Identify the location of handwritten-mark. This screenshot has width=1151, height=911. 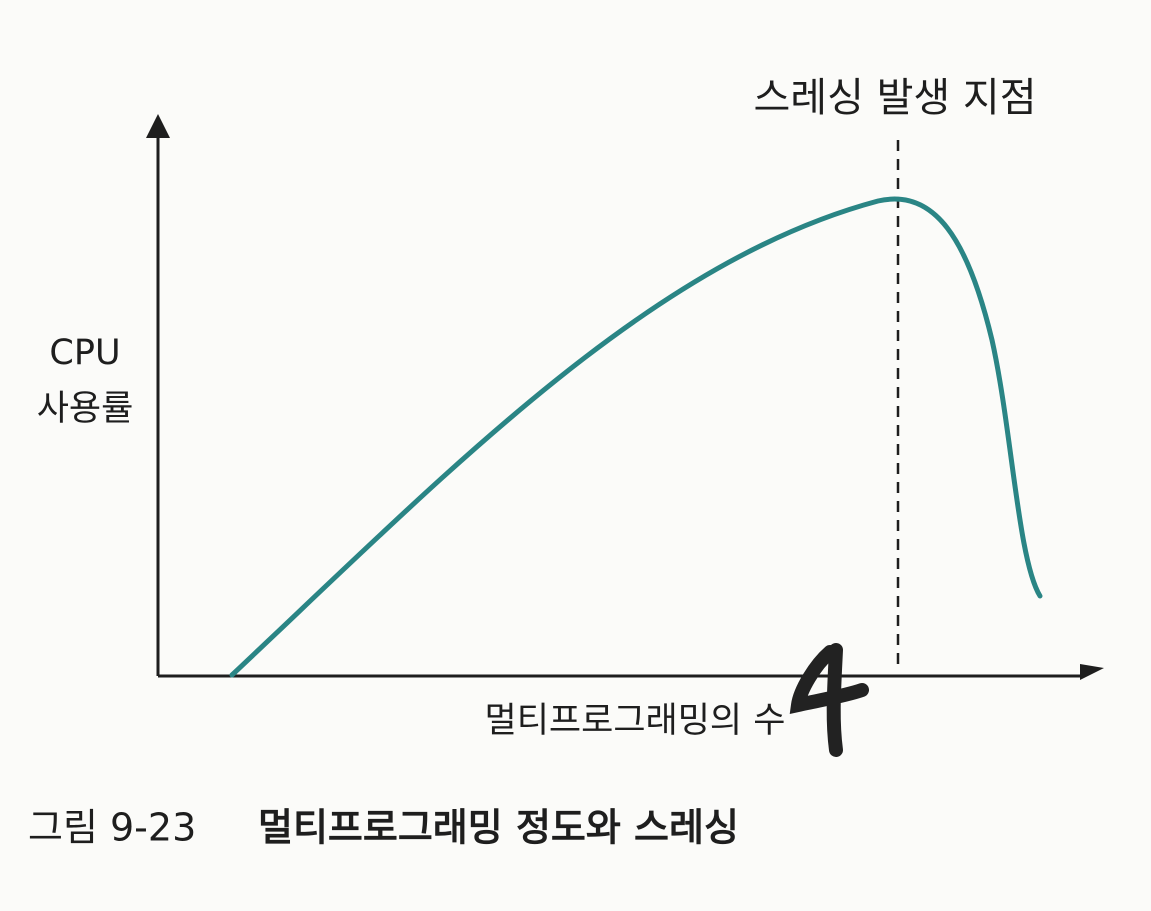
(829, 700).